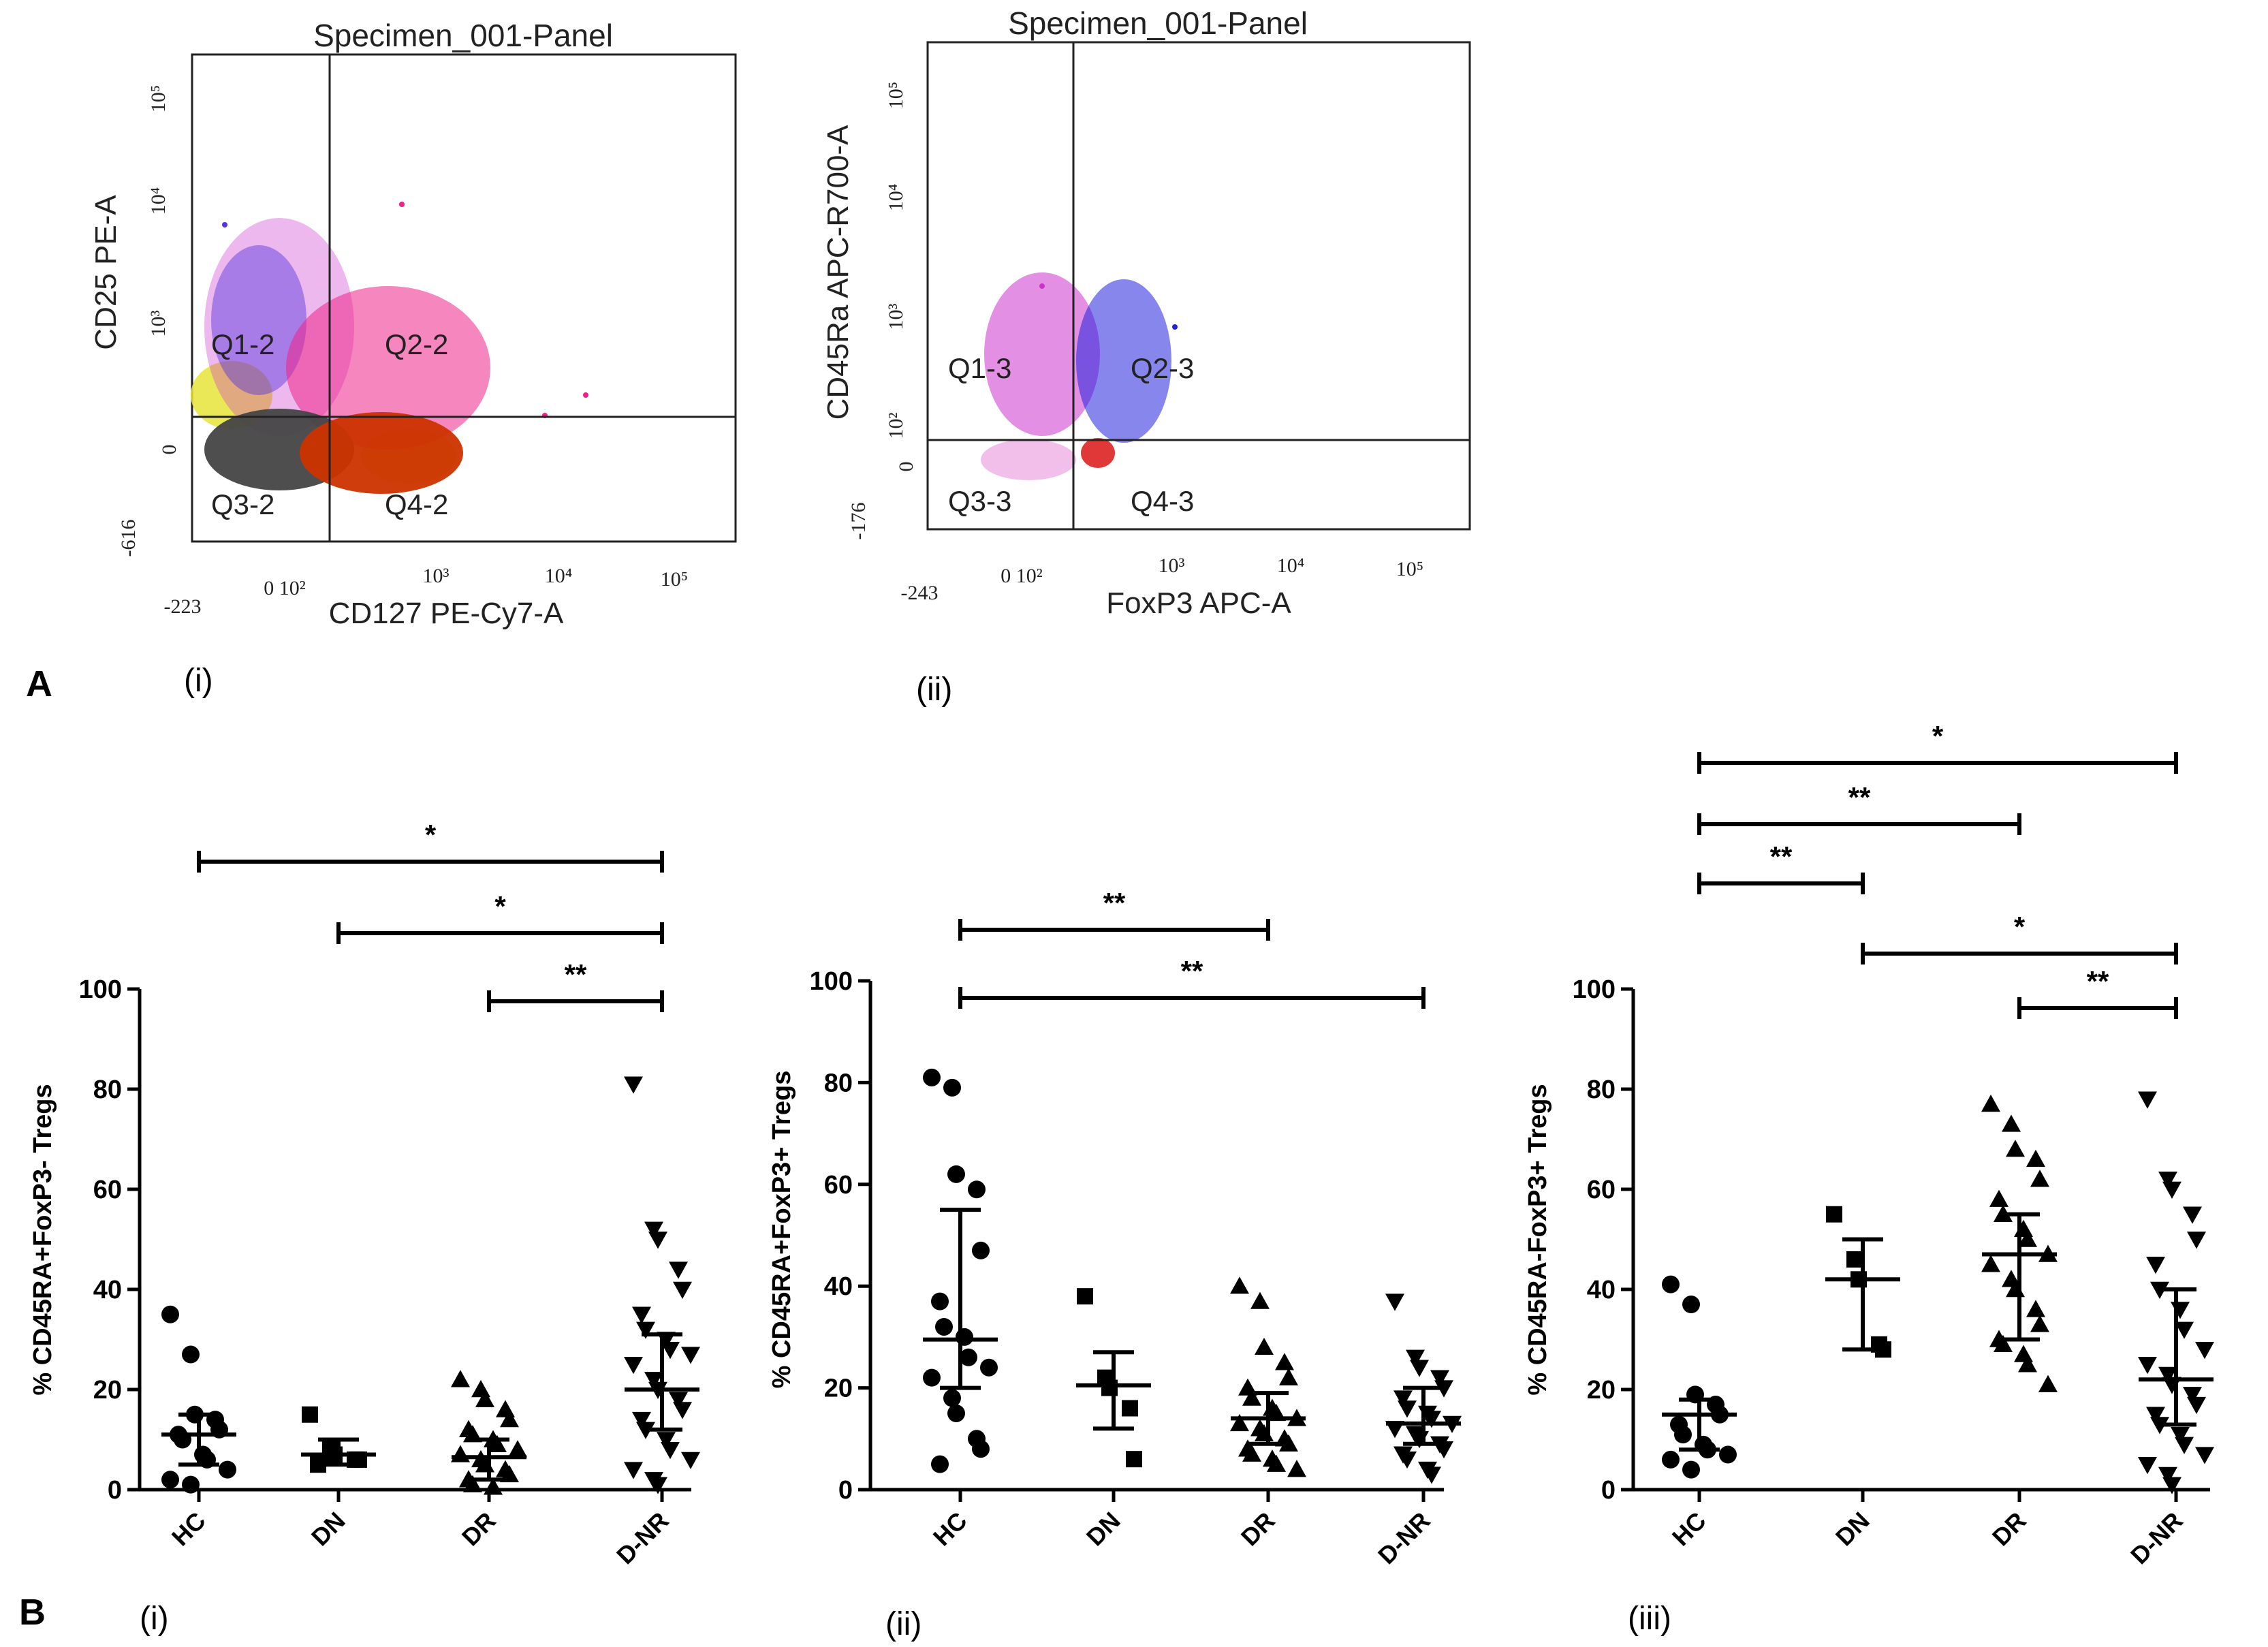 The width and height of the screenshot is (2268, 1647). Describe the element at coordinates (242, 344) in the screenshot. I see `flow-plot-1-q1: Q1-2` at that location.